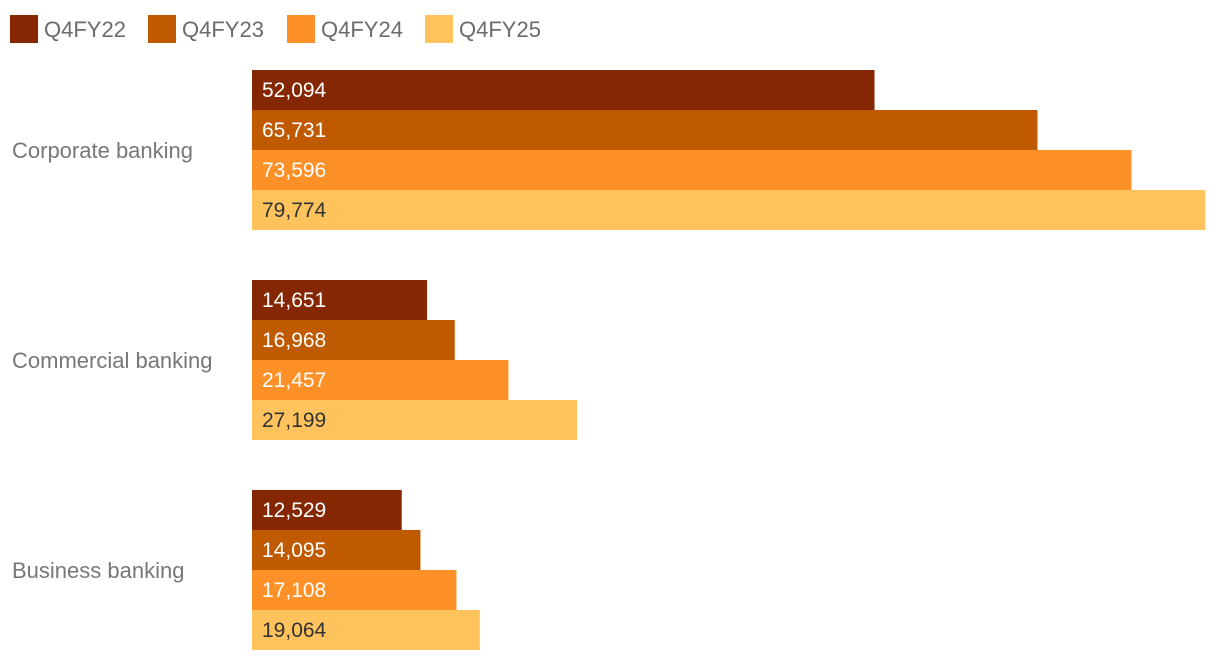  I want to click on data-label-business-banking-q4fy22: 12,529, so click(294, 510).